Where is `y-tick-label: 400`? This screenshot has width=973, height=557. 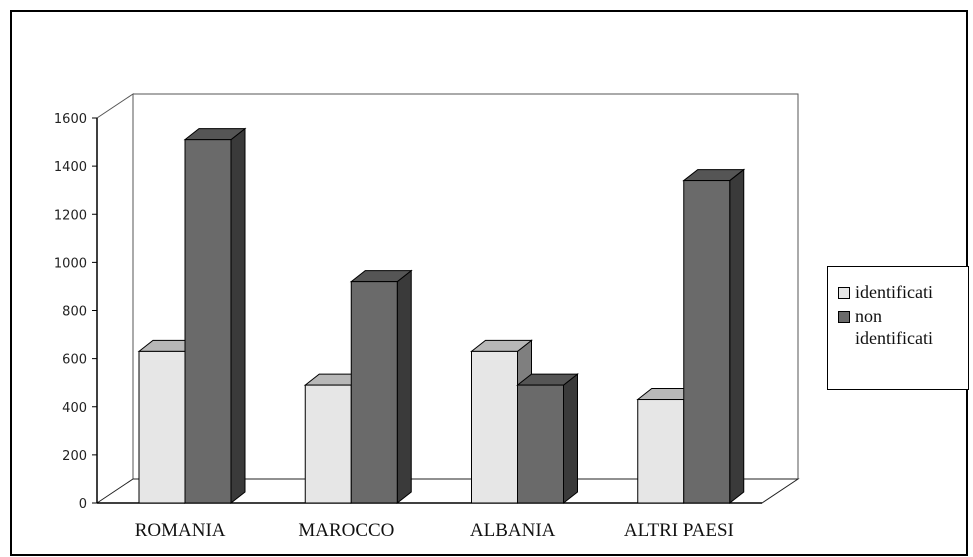
y-tick-label: 400 is located at coordinates (74, 408).